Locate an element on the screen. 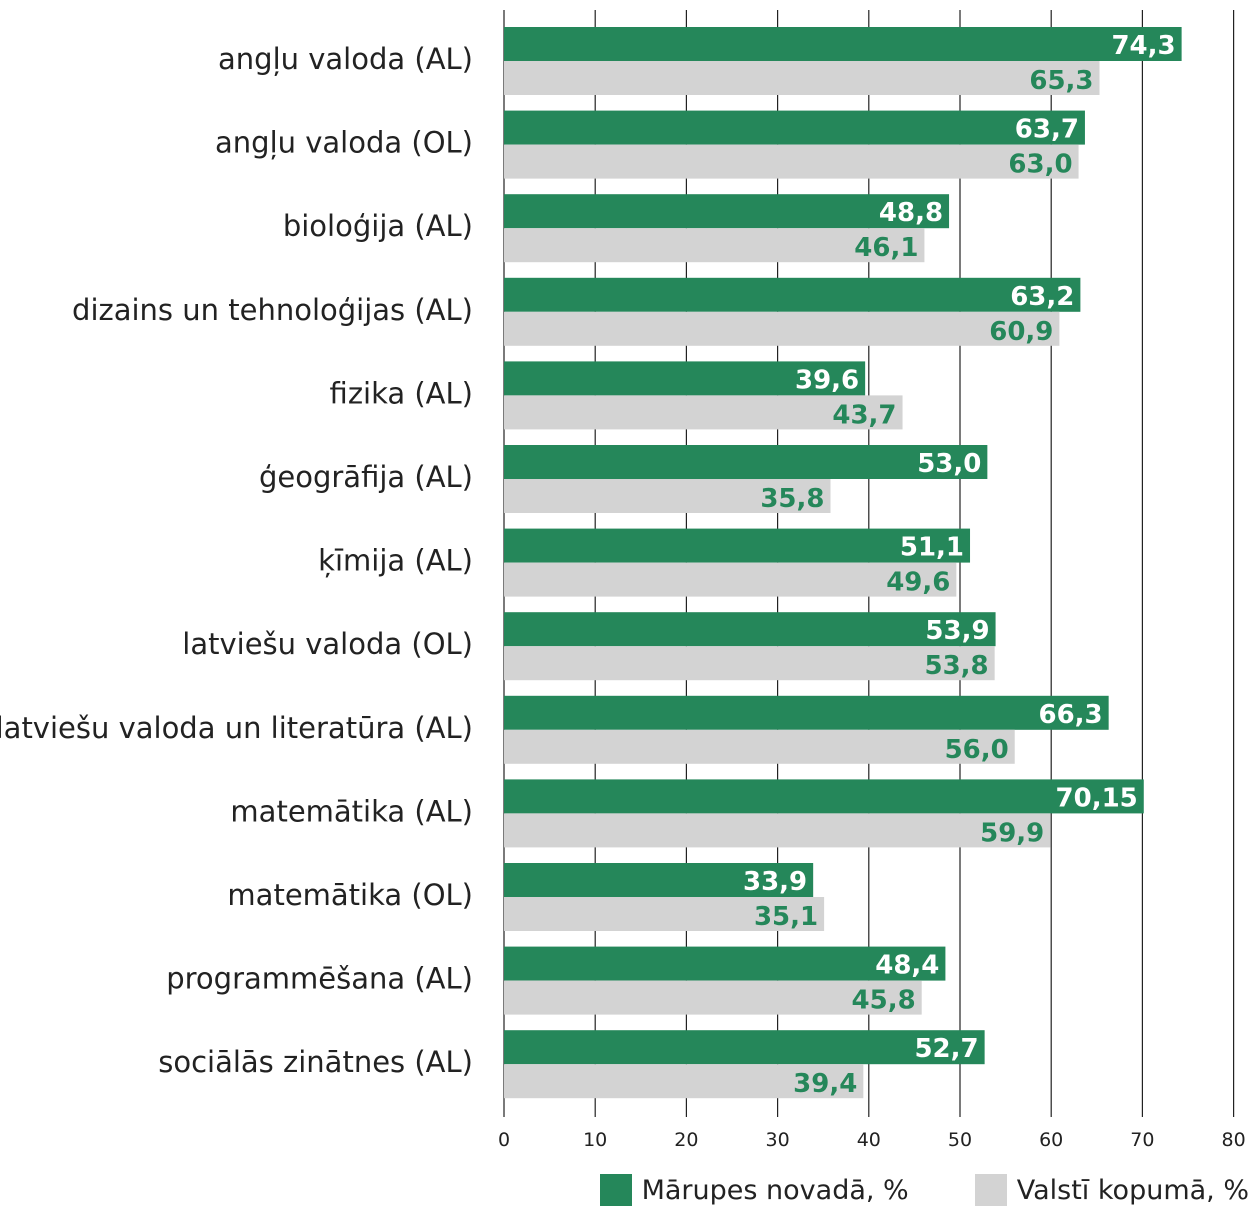 The height and width of the screenshot is (1208, 1255). data-label-marupes: 63,7 is located at coordinates (1047, 130).